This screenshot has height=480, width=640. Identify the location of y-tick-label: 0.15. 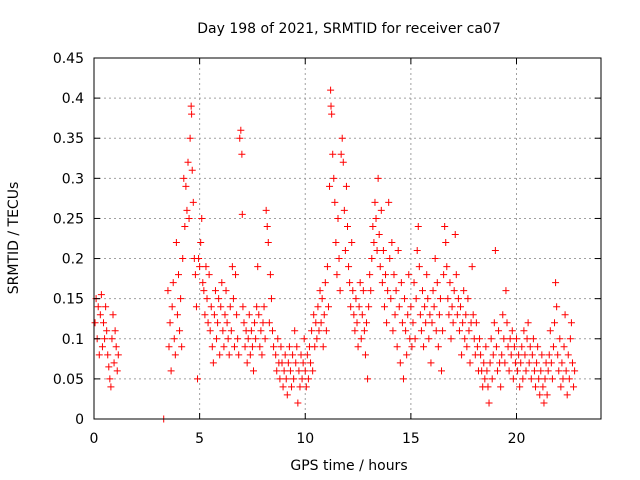
(68, 300).